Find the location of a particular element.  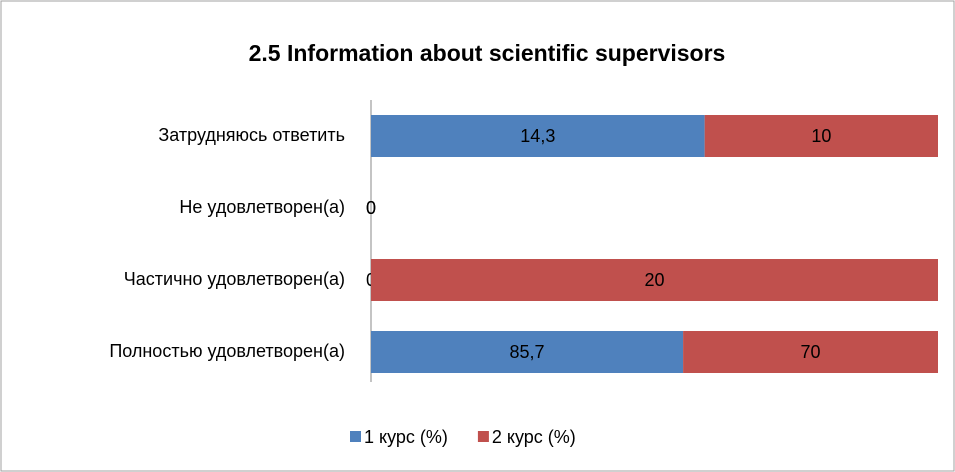

data-label: 0 is located at coordinates (371, 208).